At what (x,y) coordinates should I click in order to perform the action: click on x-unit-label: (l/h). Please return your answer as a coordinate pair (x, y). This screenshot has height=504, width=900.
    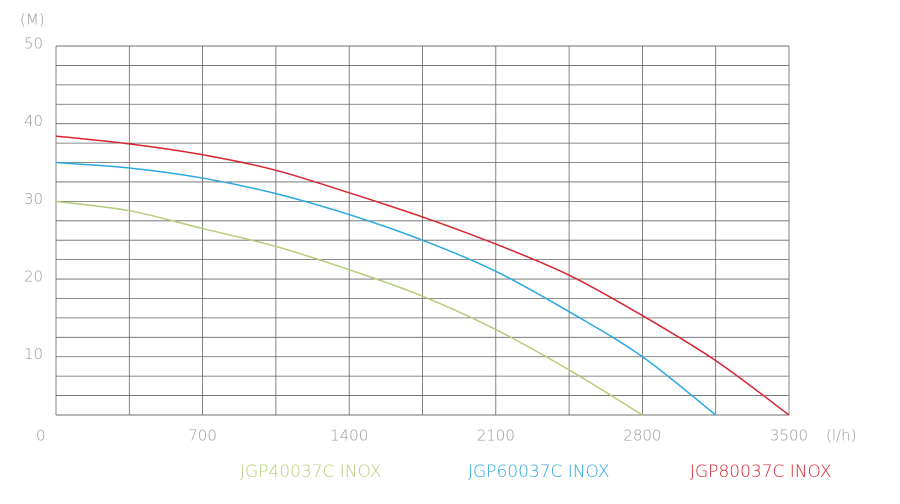
    Looking at the image, I should click on (841, 436).